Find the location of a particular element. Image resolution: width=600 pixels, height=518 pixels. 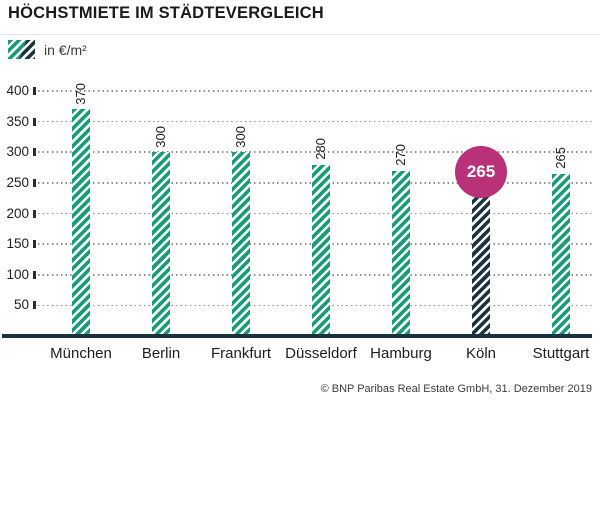

x-axis-label: Stuttgart is located at coordinates (561, 353).